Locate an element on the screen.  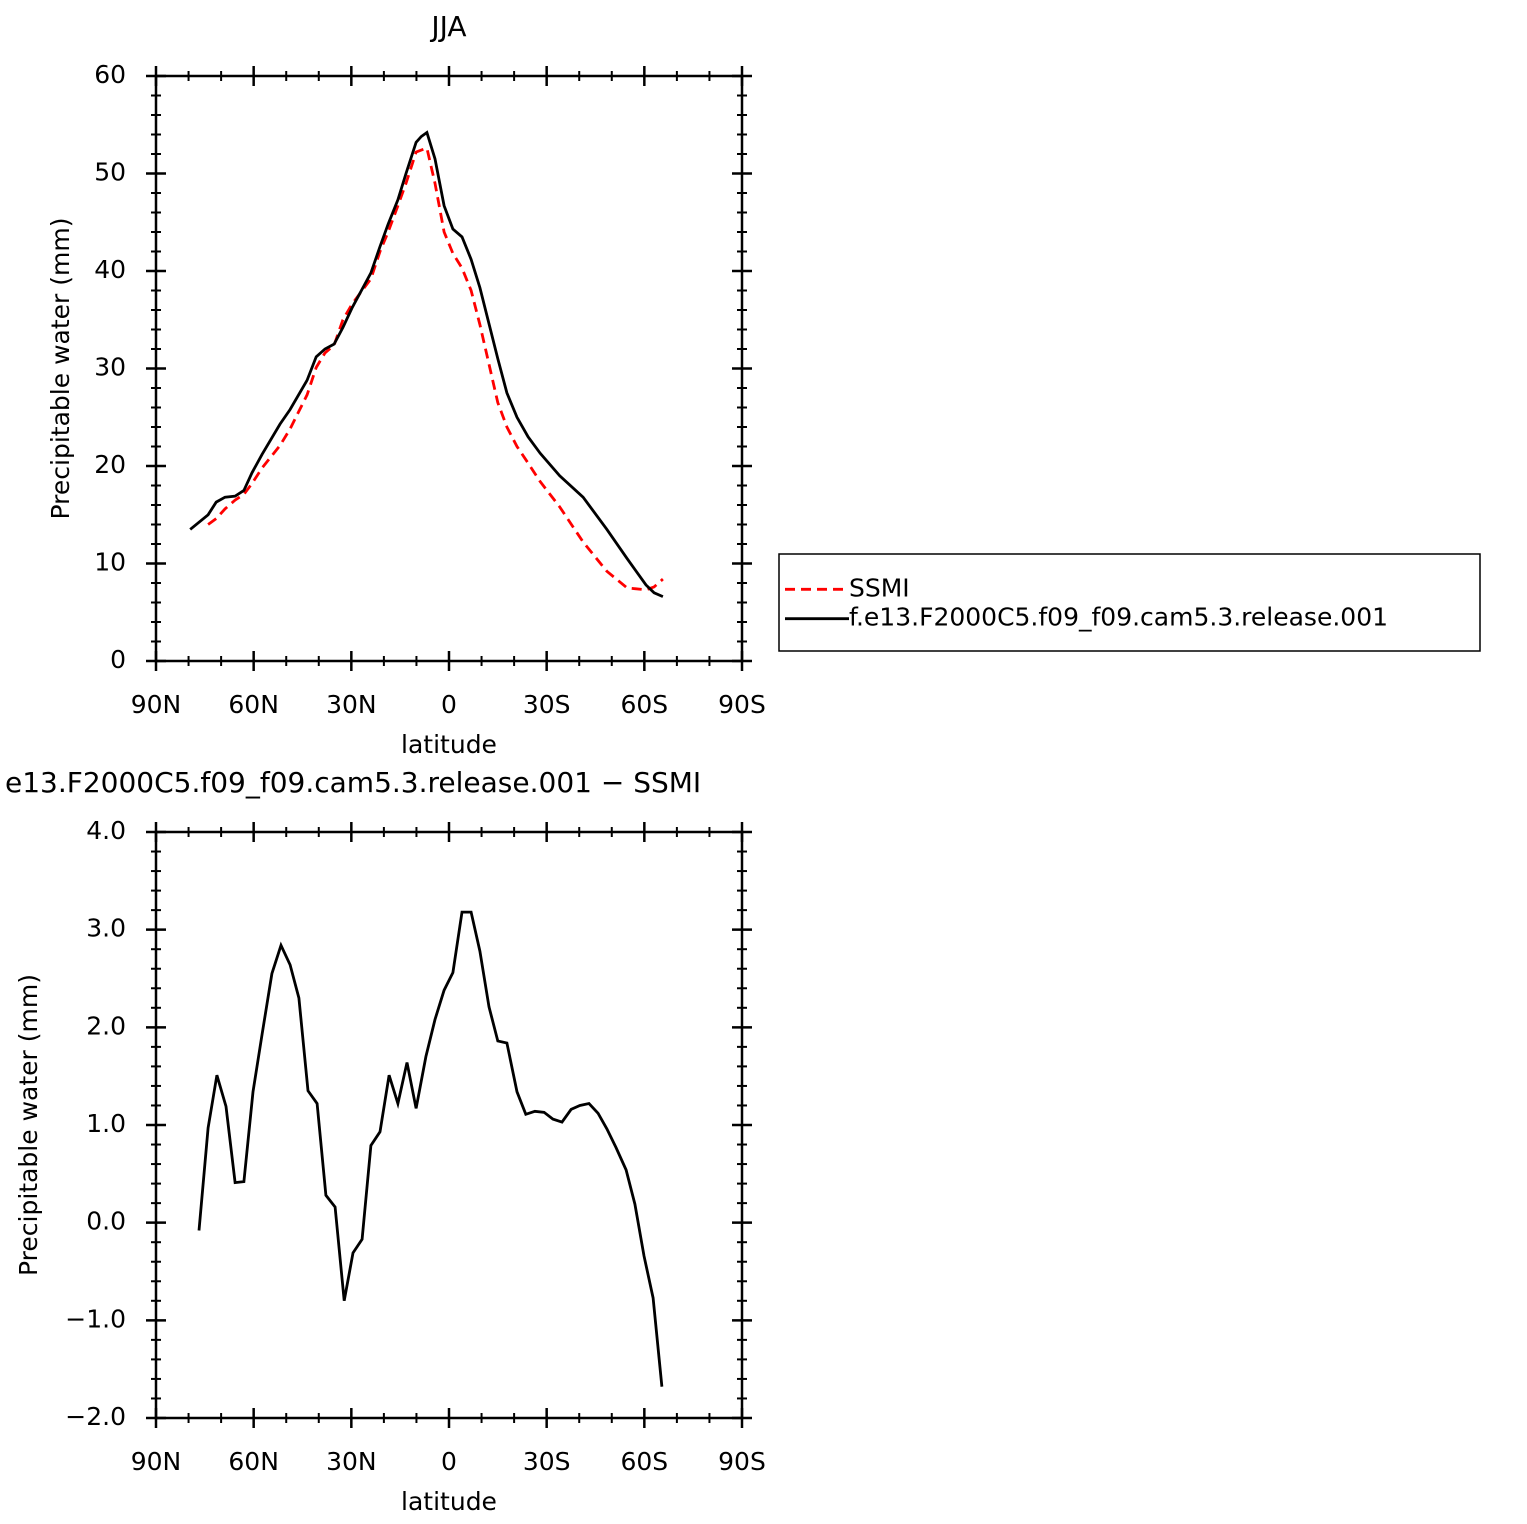
legend-label: f.e13.F2000C5.f09_f09.cam5.3.release.001 is located at coordinates (1118, 617).